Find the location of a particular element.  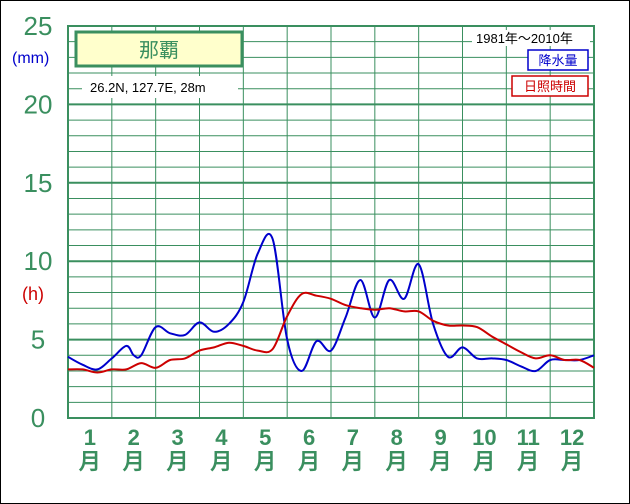

x-tick-month-number: 12 is located at coordinates (572, 437).